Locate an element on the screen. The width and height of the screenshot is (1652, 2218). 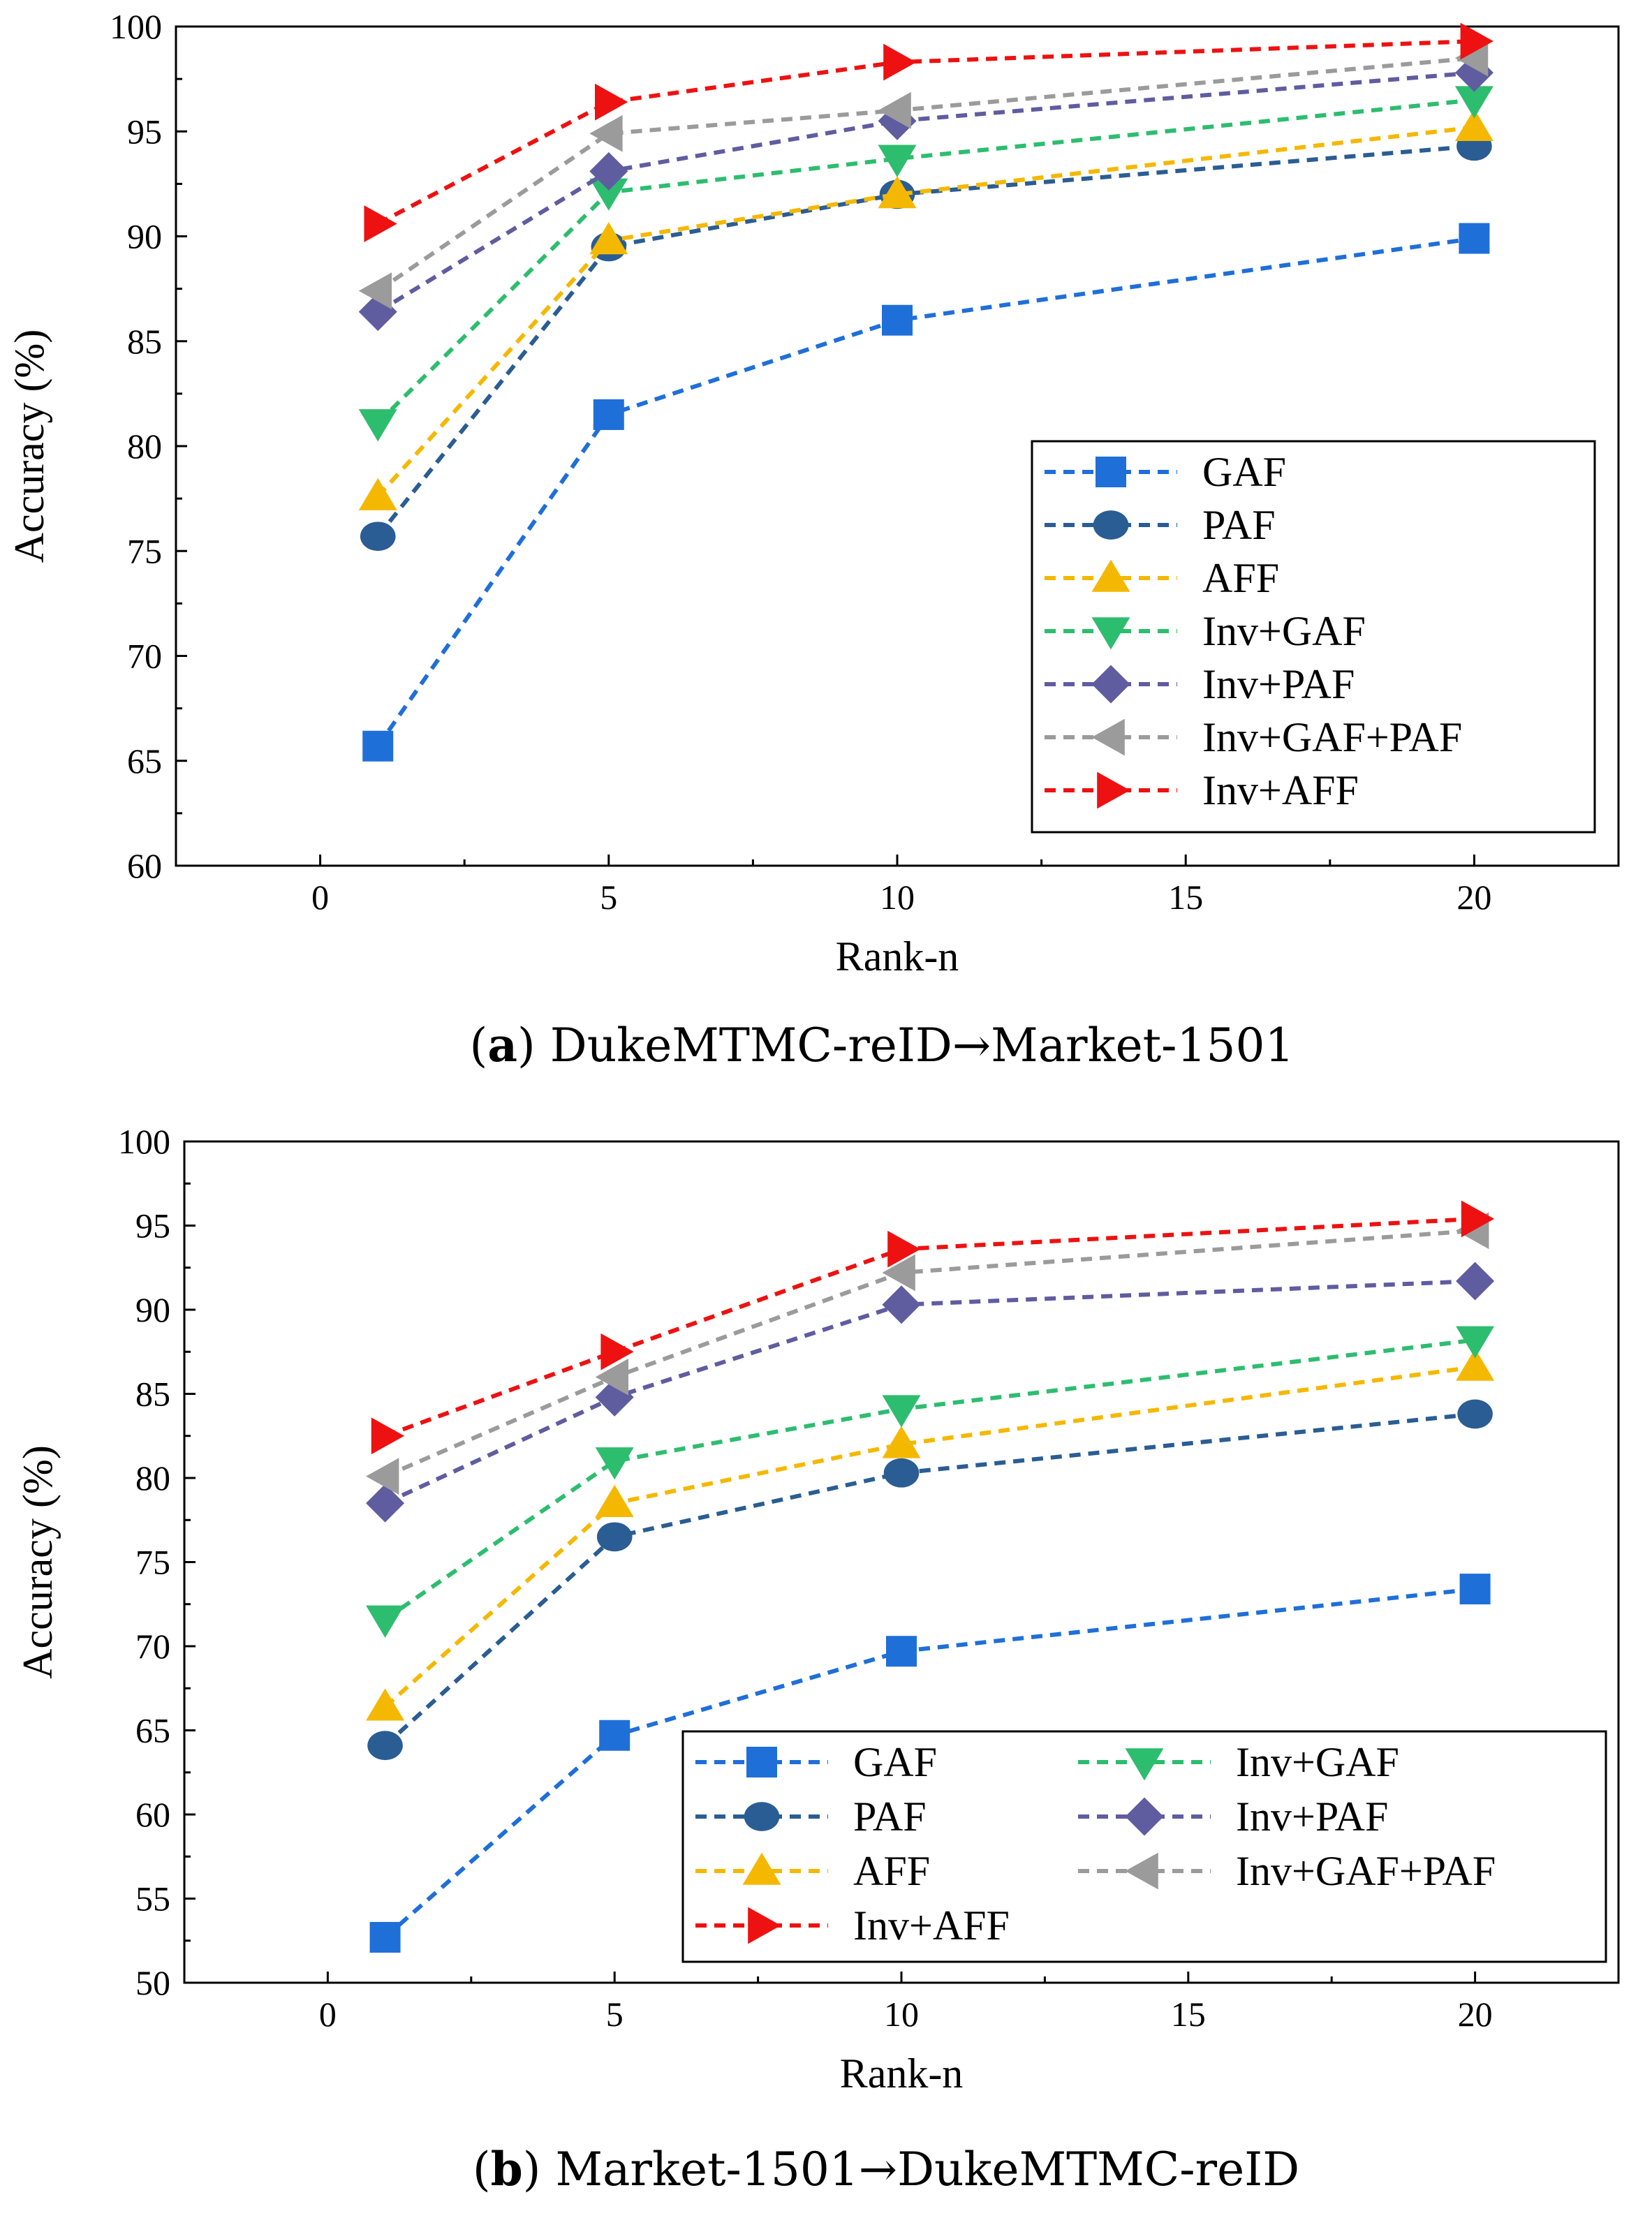
caption-letter: a is located at coordinates (502, 1045).